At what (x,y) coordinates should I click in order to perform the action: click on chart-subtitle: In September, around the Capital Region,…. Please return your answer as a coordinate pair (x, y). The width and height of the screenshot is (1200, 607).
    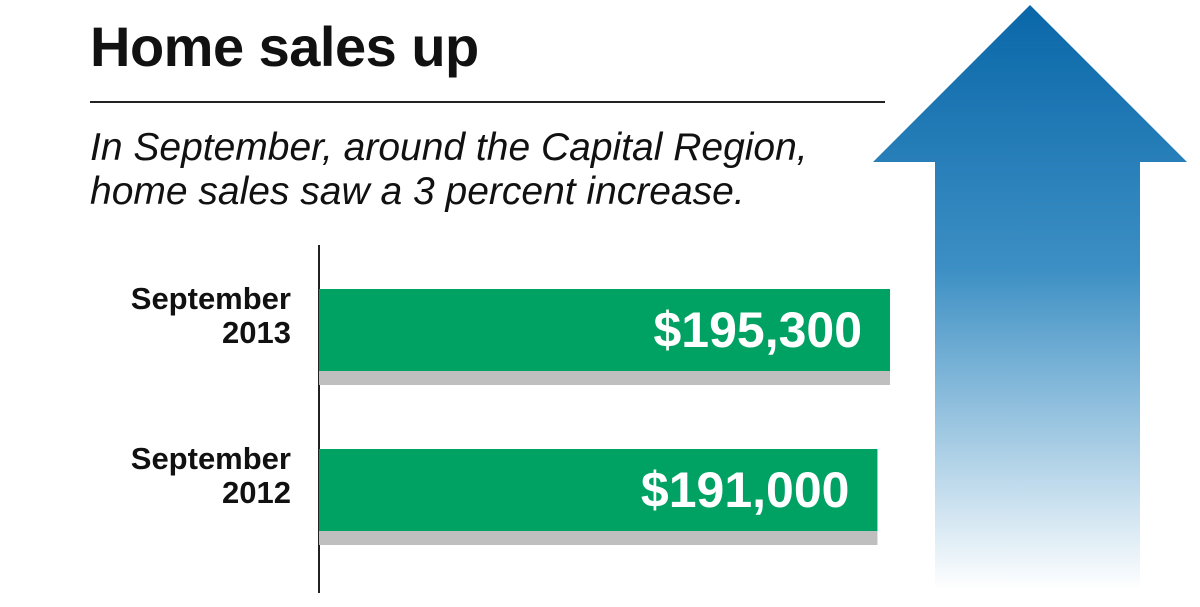
    Looking at the image, I should click on (449, 169).